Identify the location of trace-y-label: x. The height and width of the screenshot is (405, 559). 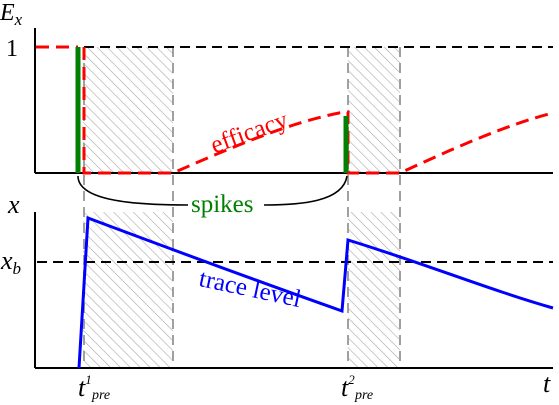
(13, 204).